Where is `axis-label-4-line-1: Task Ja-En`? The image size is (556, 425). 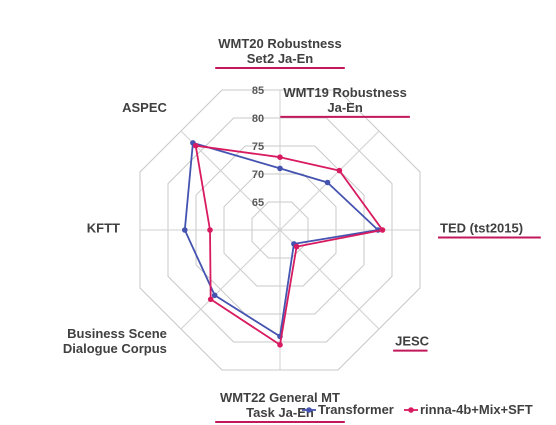
axis-label-4-line-1: Task Ja-En is located at coordinates (280, 412).